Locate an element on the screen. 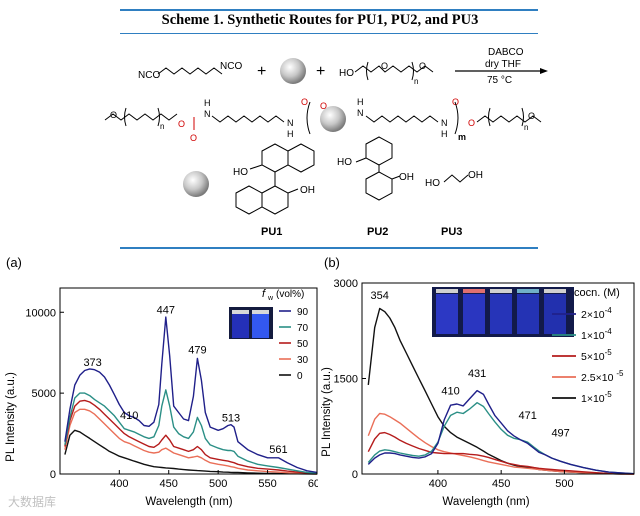 The height and width of the screenshot is (516, 640). chart-0-x-tick-label: 500 is located at coordinates (218, 484).